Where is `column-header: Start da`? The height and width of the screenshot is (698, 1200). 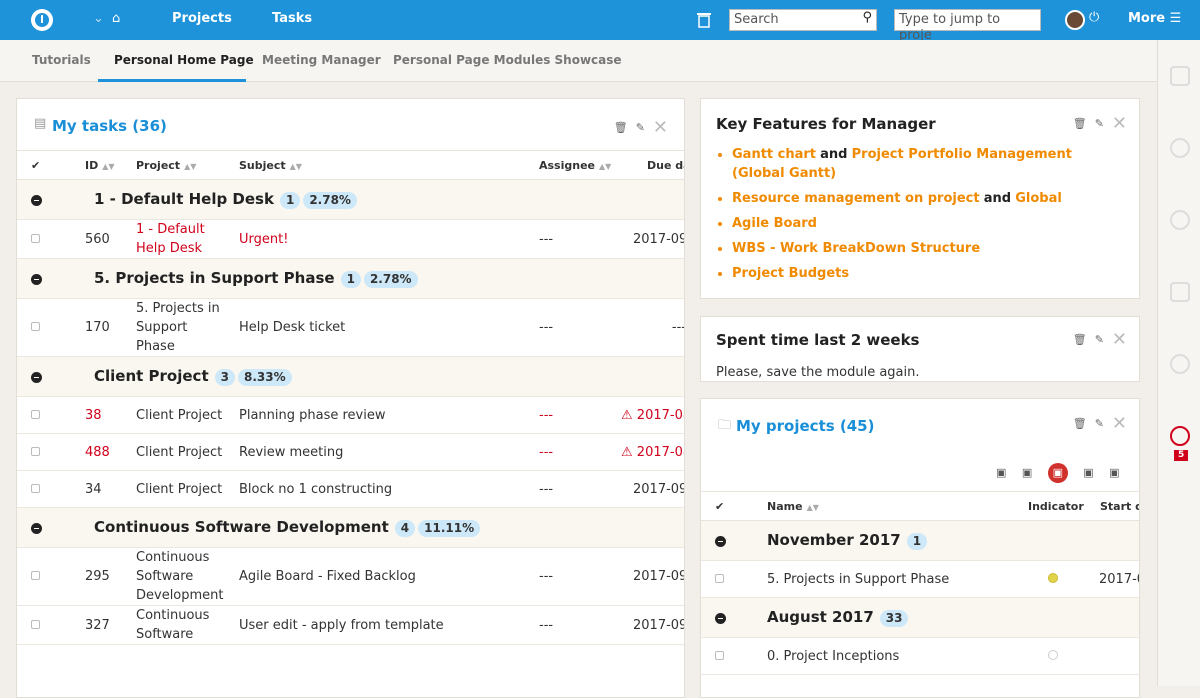 column-header: Start da is located at coordinates (1115, 506).